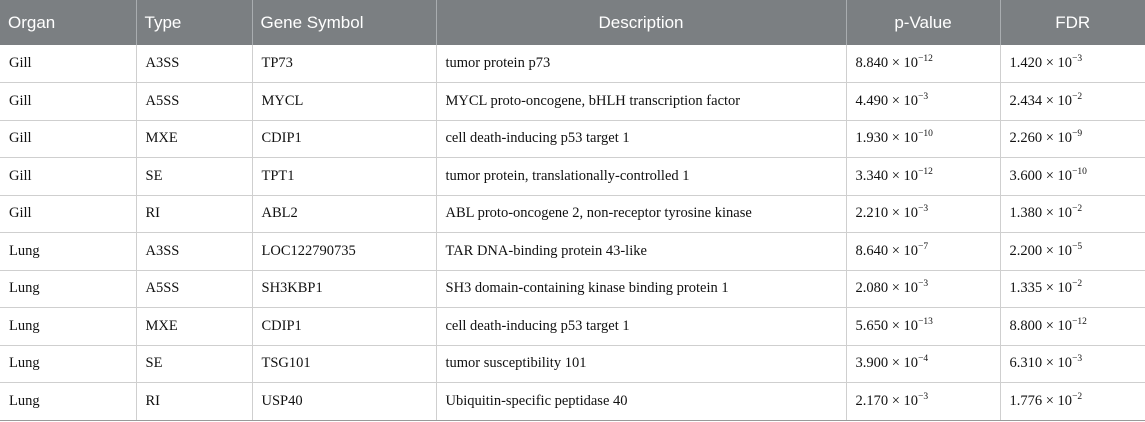 The image size is (1145, 422). What do you see at coordinates (887, 63) in the screenshot?
I see `p-value-base: 8.840 × 10` at bounding box center [887, 63].